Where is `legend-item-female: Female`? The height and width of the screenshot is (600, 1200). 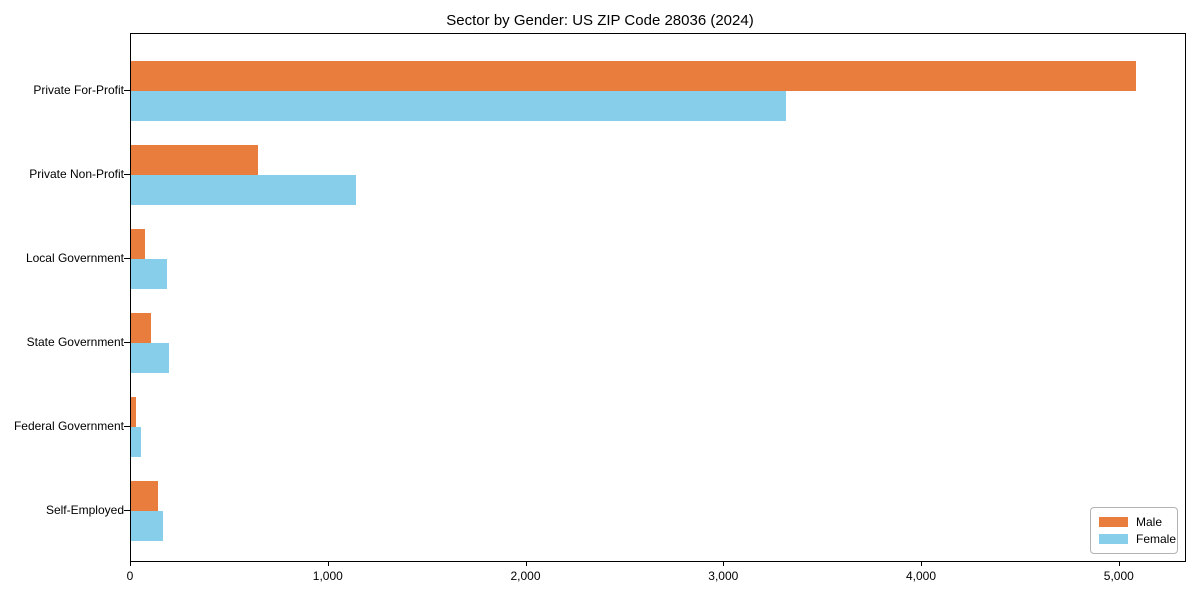
legend-item-female: Female is located at coordinates (1137, 538).